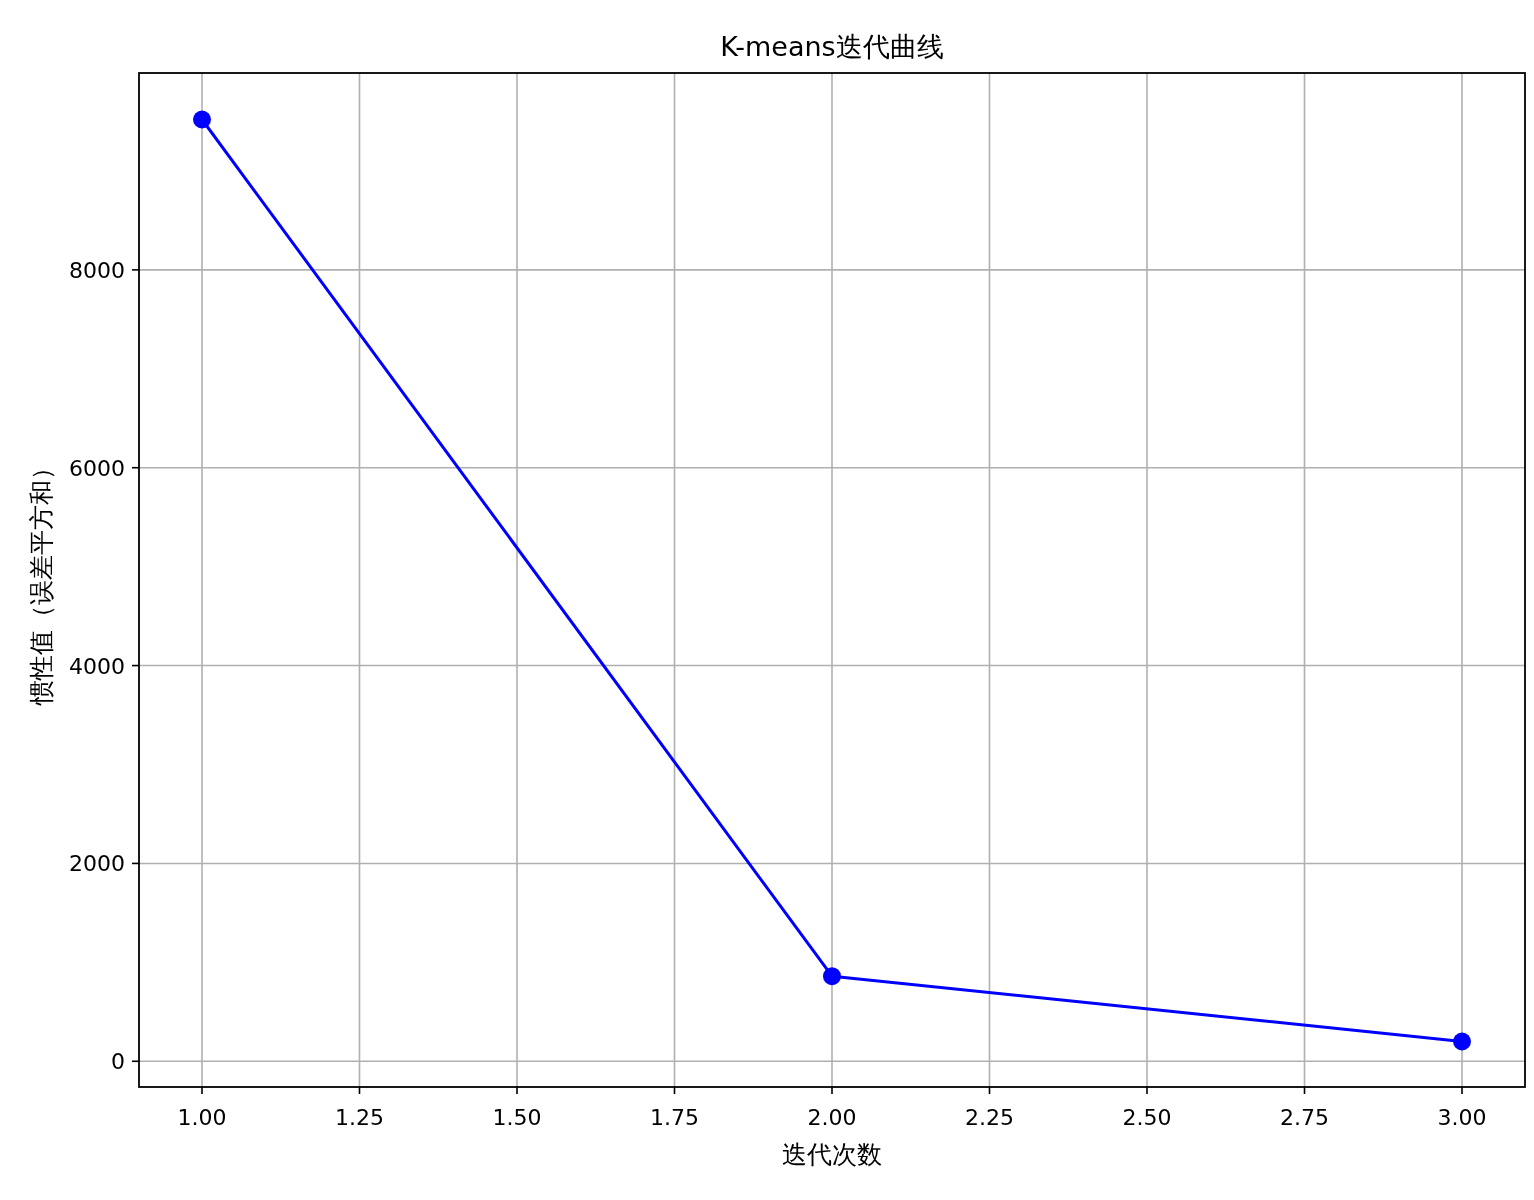 This screenshot has width=1534, height=1200. I want to click on x-tick-label: 1.75, so click(674, 1117).